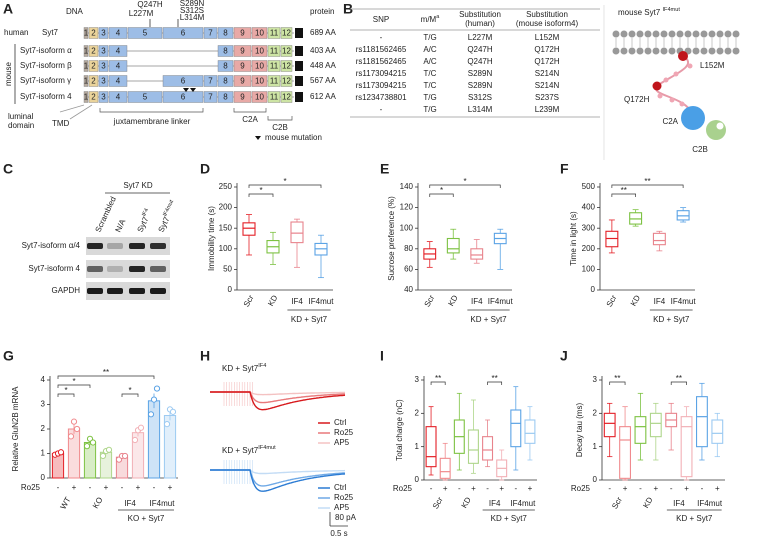 This screenshot has height=539, width=757. What do you see at coordinates (278, 401) in the screenshot?
I see `trace` at bounding box center [278, 401].